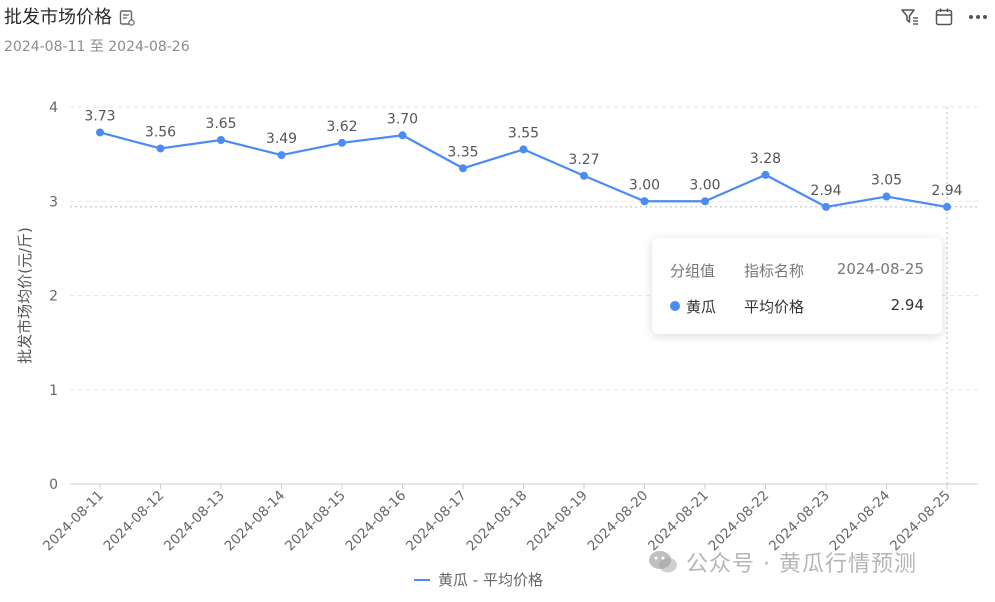 The width and height of the screenshot is (995, 602). Describe the element at coordinates (341, 127) in the screenshot. I see `data-label: 3.62` at that location.